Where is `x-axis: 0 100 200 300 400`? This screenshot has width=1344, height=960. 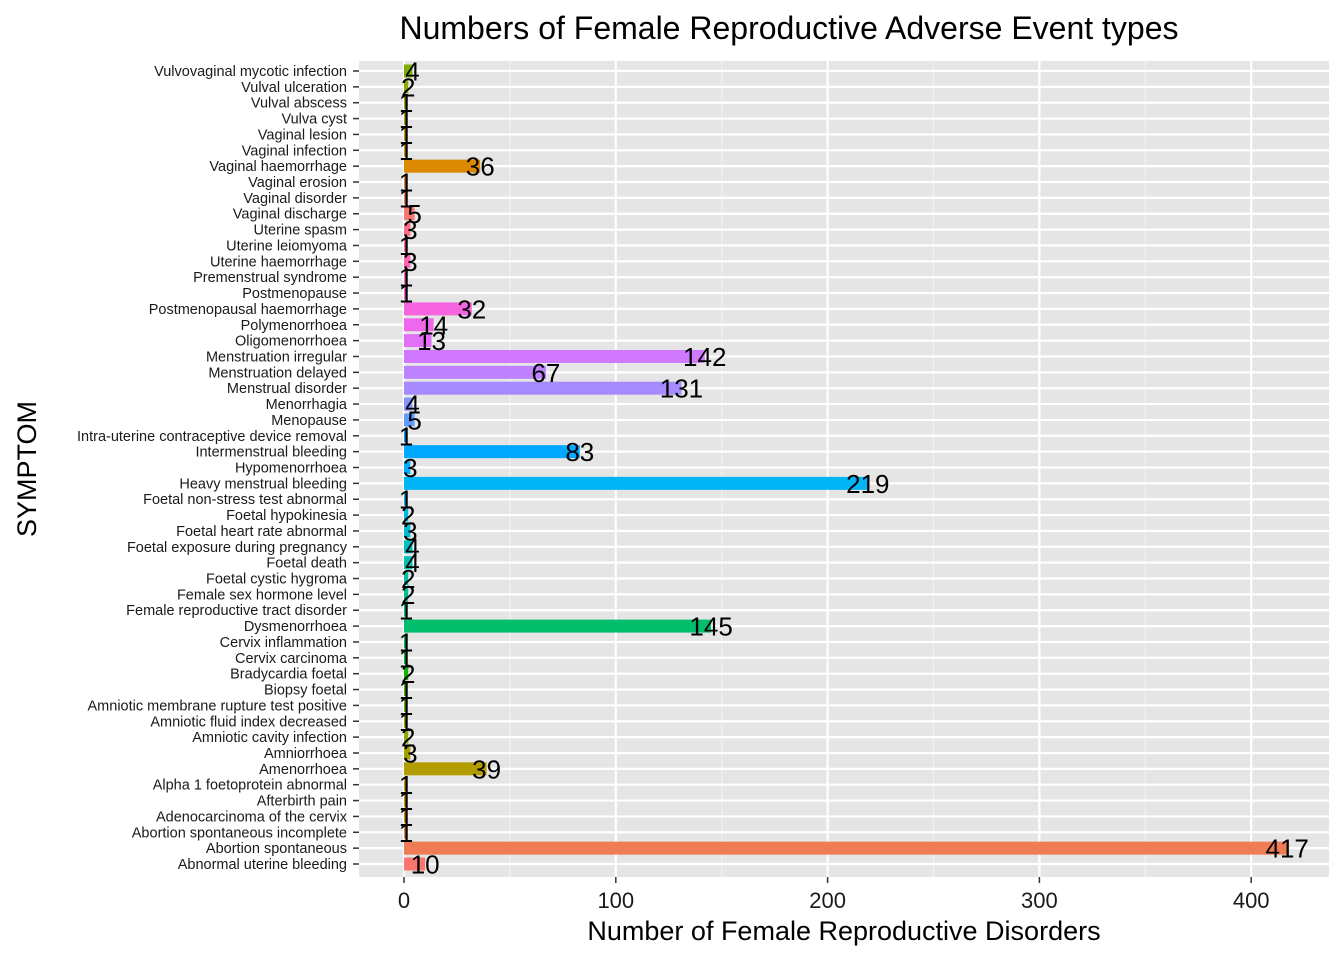 x-axis: 0 100 200 300 400 is located at coordinates (834, 895).